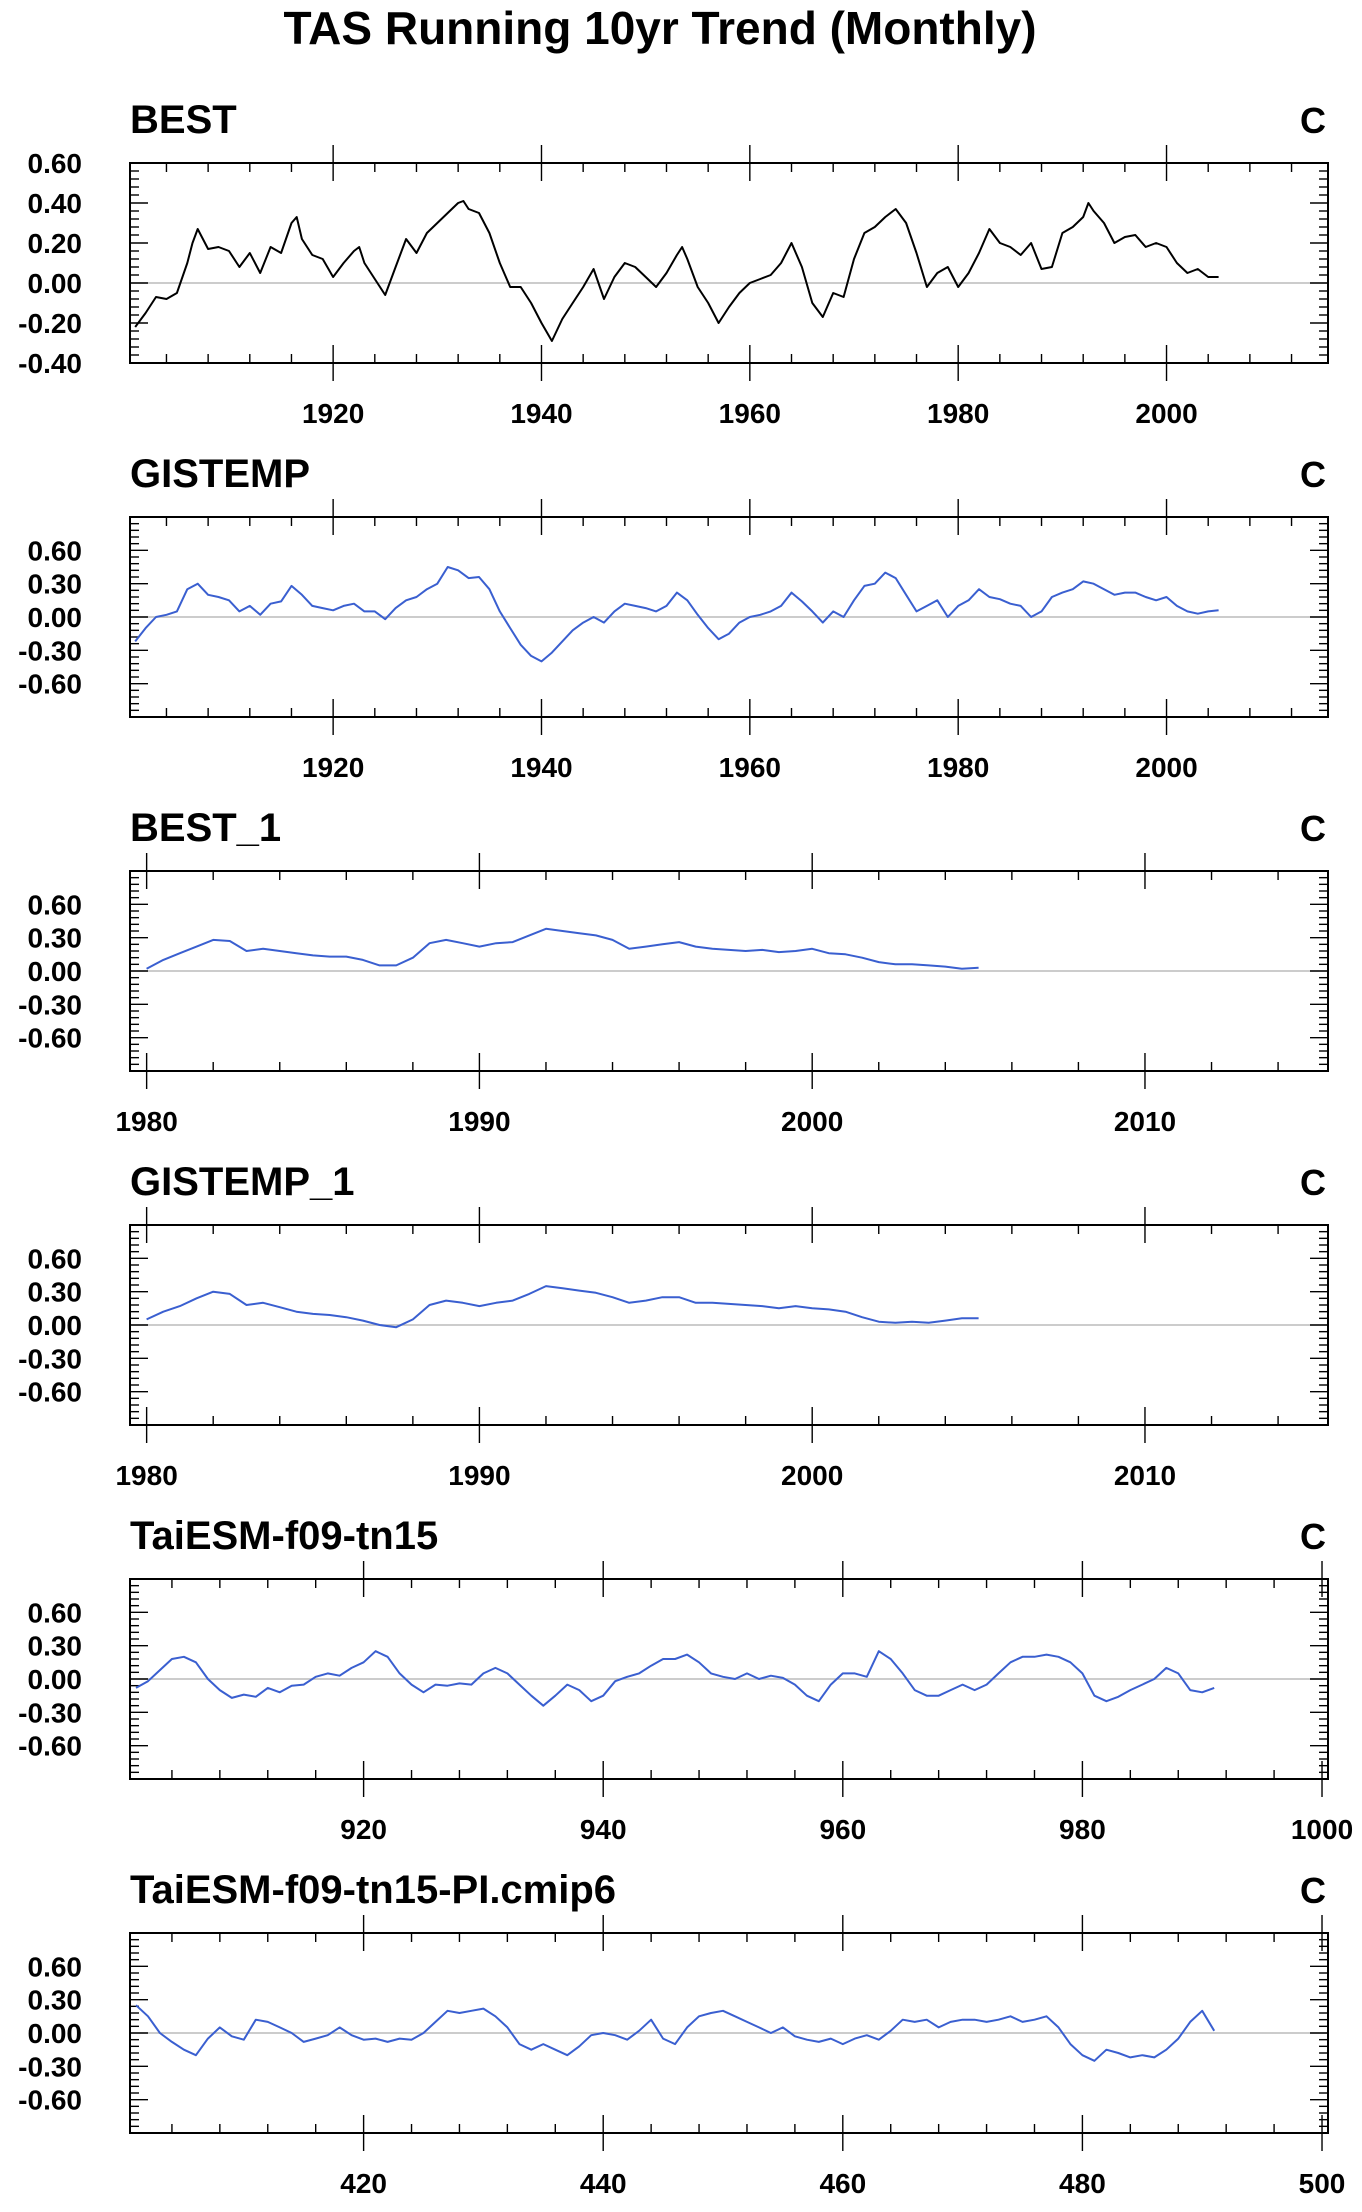  What do you see at coordinates (363, 2183) in the screenshot?
I see `x-tick-label: 420` at bounding box center [363, 2183].